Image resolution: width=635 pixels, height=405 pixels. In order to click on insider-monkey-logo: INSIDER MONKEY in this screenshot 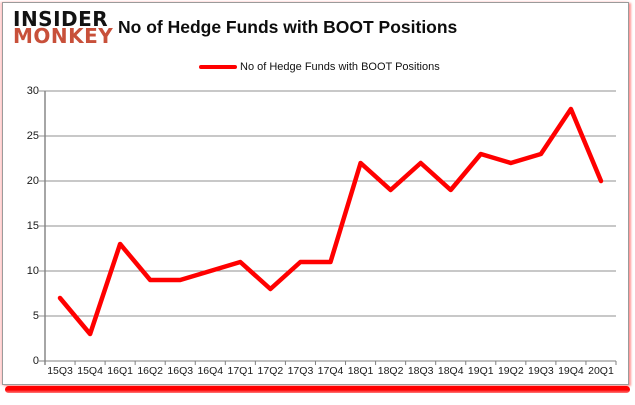, I will do `click(63, 27)`.